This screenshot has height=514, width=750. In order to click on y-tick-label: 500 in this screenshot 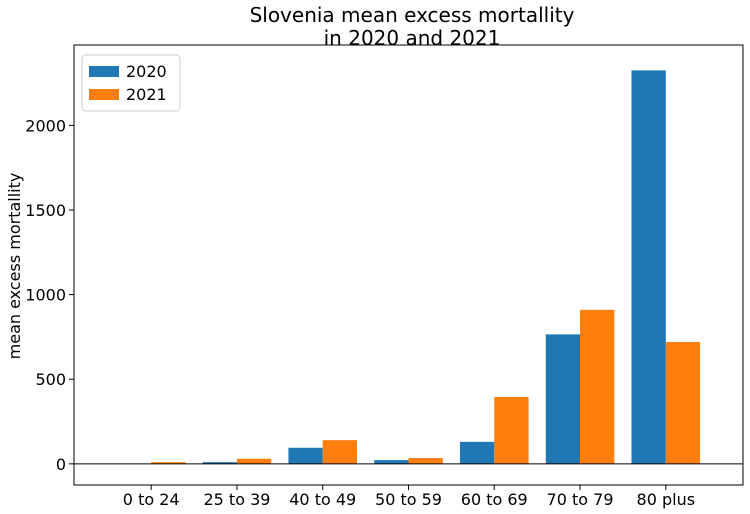, I will do `click(50, 379)`.